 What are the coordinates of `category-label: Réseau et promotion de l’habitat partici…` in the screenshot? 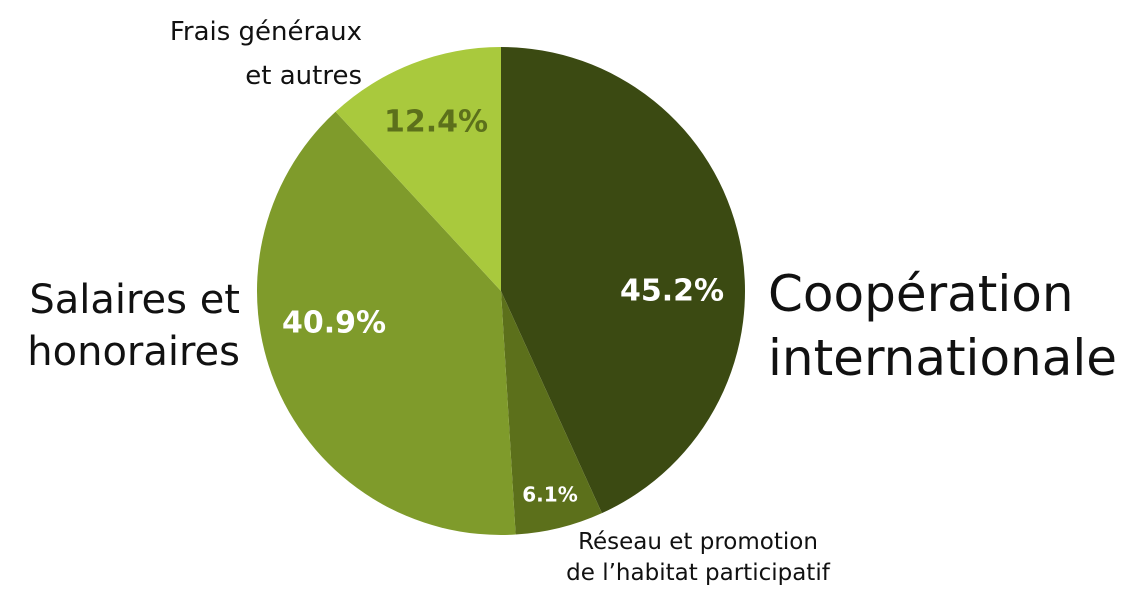 It's located at (698, 557).